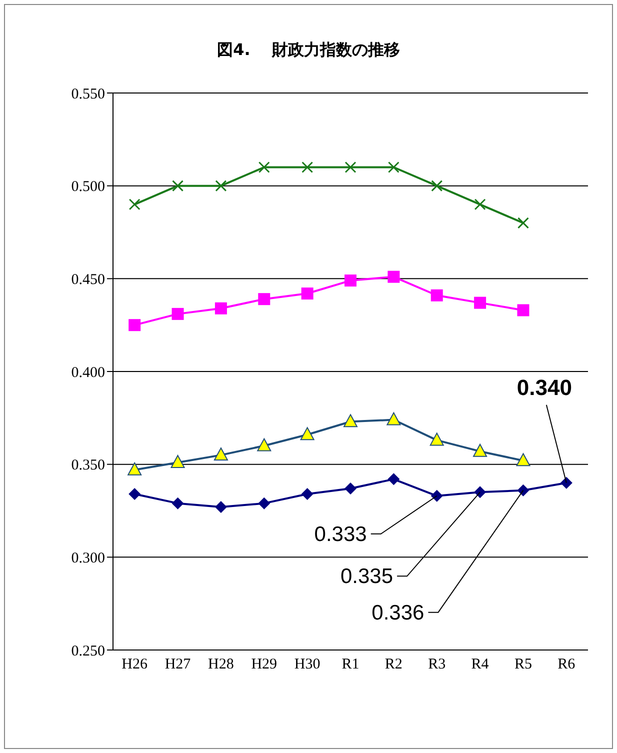 This screenshot has width=617, height=753. I want to click on annotation: 0.340, so click(544, 387).